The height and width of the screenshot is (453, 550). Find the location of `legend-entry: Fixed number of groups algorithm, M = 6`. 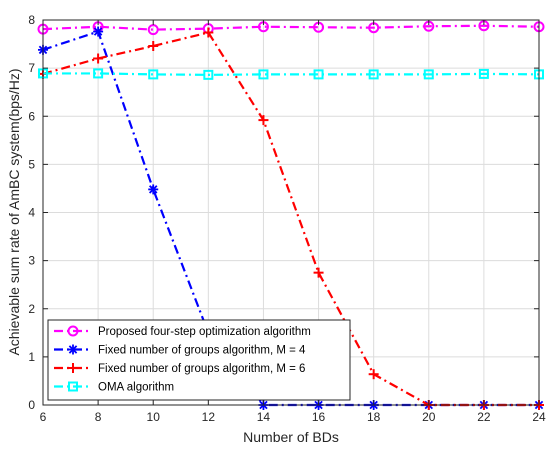

legend-entry: Fixed number of groups algorithm, M = 6 is located at coordinates (179, 369).